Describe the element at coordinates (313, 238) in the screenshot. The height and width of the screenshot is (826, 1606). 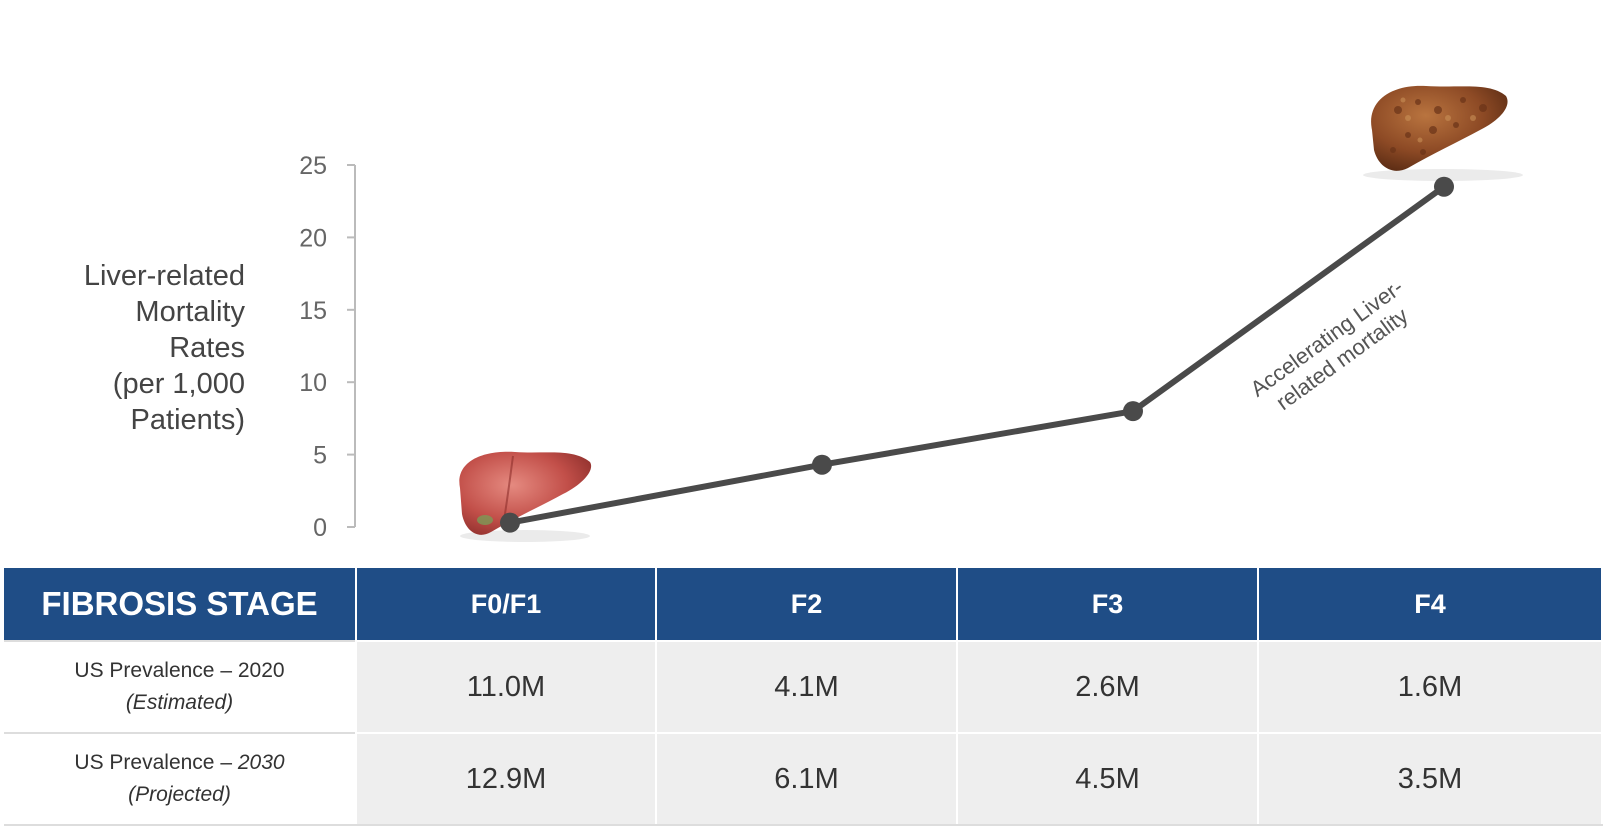
I see `y-tick-label: 20` at that location.